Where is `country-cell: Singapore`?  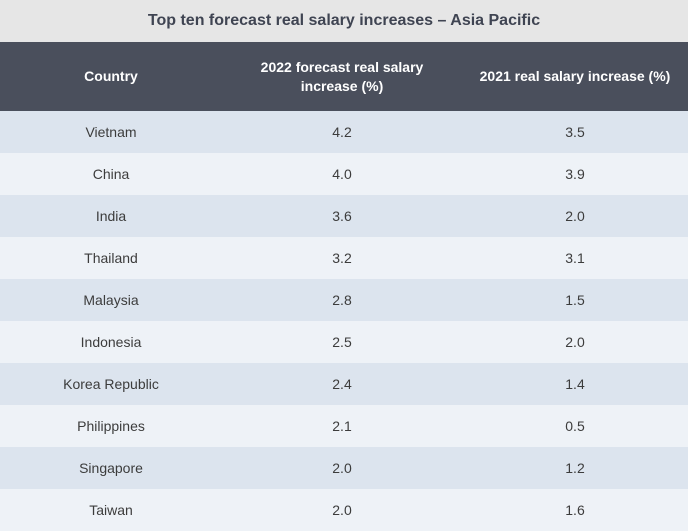
country-cell: Singapore is located at coordinates (111, 468).